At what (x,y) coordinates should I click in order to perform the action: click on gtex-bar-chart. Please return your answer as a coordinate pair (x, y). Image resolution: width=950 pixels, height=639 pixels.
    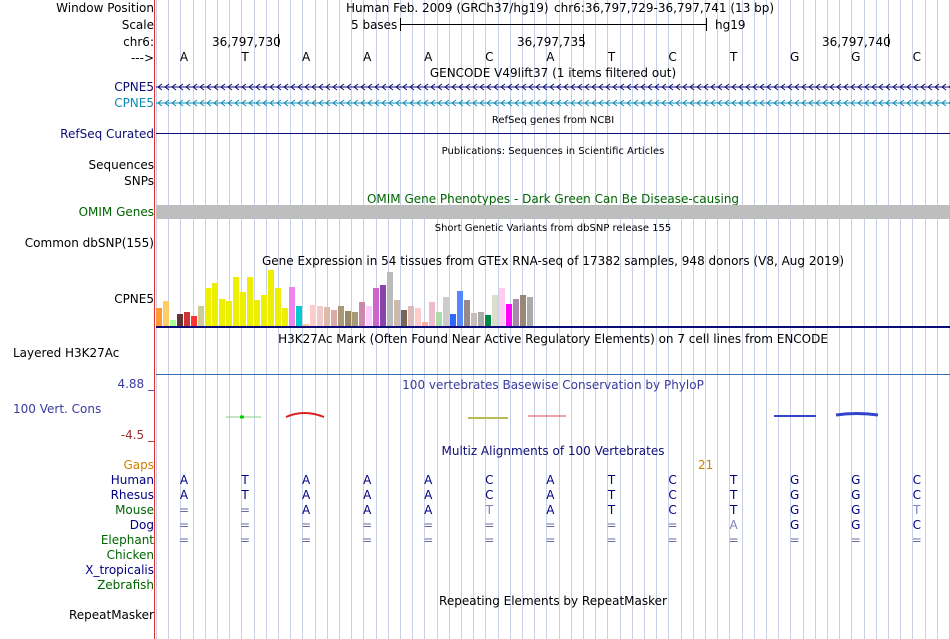
    Looking at the image, I should click on (356, 298).